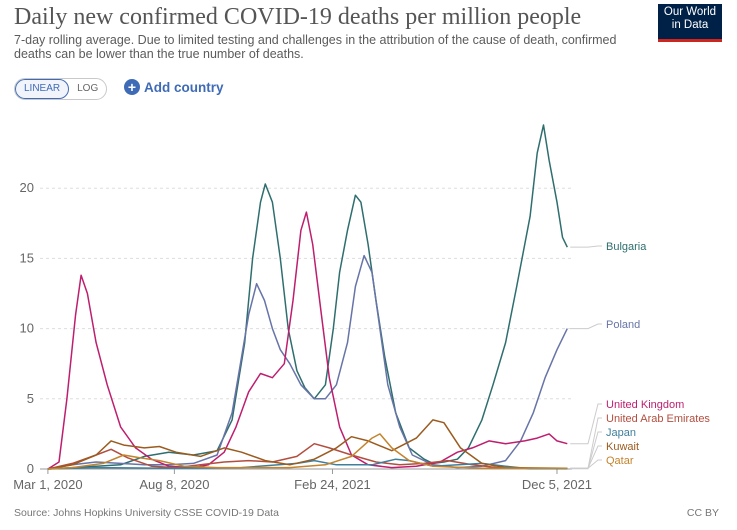  What do you see at coordinates (174, 484) in the screenshot?
I see `x-tick-label: Aug 8, 2020` at bounding box center [174, 484].